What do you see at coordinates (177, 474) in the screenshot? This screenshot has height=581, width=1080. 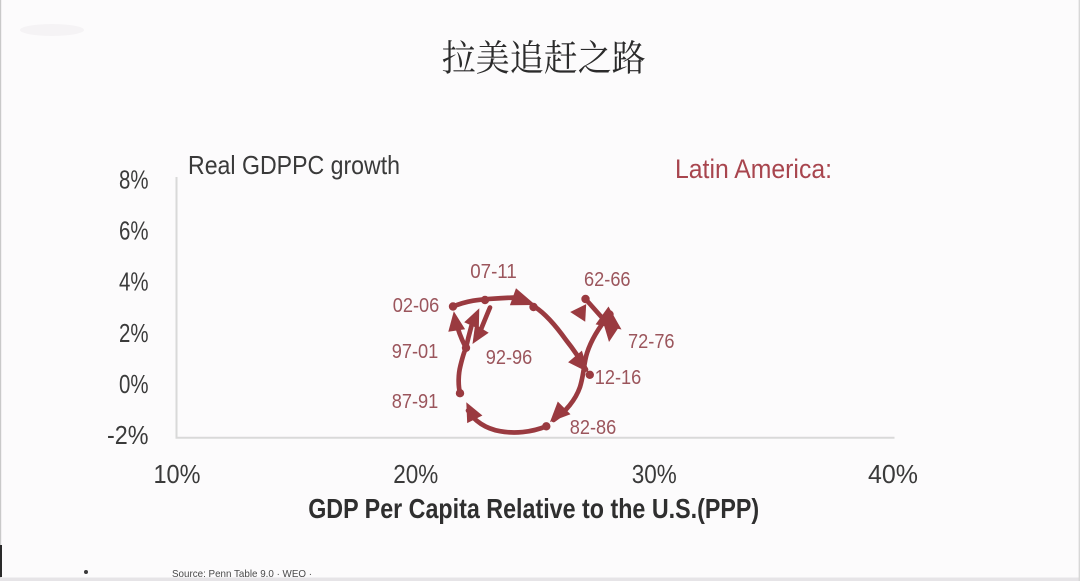 I see `svg-text: 10%` at bounding box center [177, 474].